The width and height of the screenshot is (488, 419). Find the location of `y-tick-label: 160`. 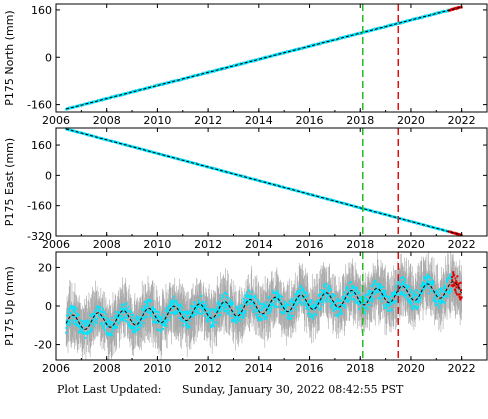

y-tick-label: 160 is located at coordinates (41, 10).